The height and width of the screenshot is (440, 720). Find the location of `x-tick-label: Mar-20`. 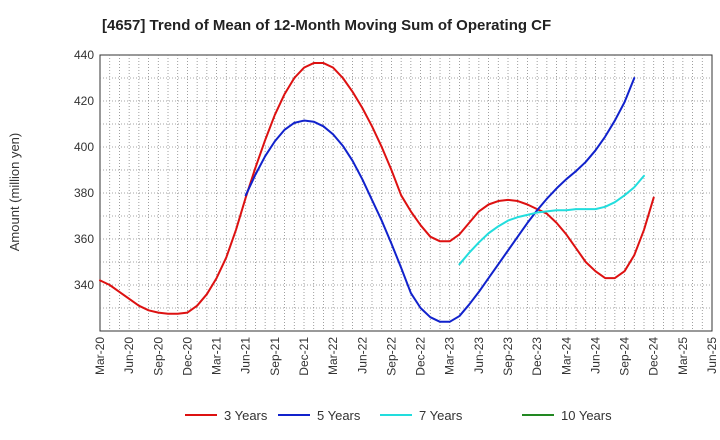

x-tick-label: Mar-20 is located at coordinates (100, 356).